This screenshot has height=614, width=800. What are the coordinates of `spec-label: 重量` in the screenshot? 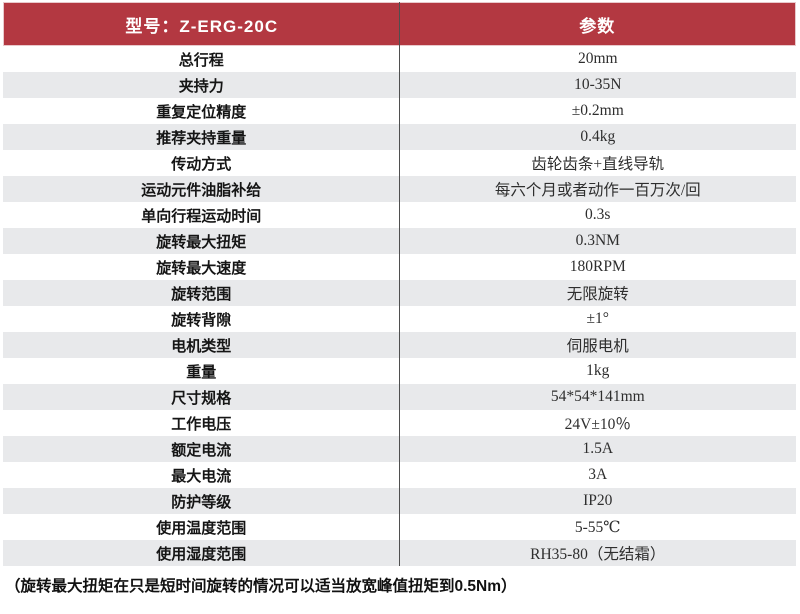 It's located at (201, 372).